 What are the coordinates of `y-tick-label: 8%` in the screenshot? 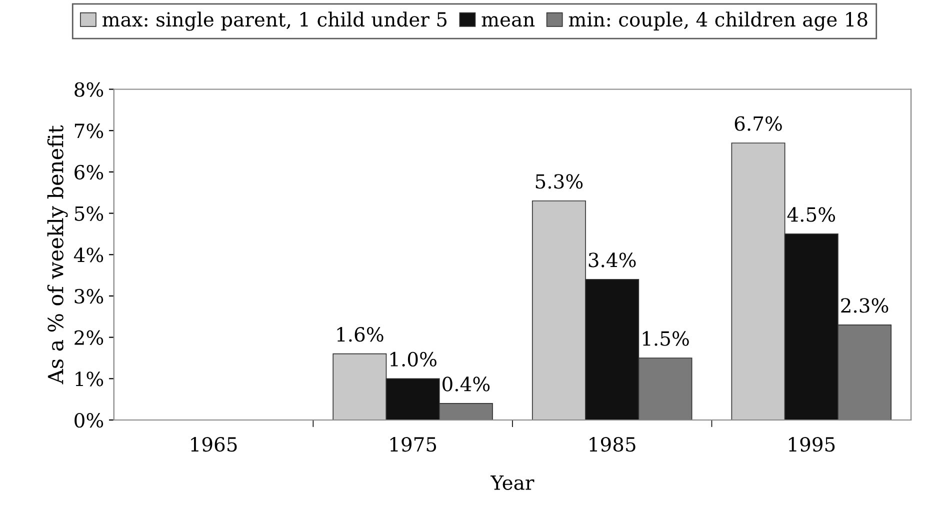 It's located at (89, 89).